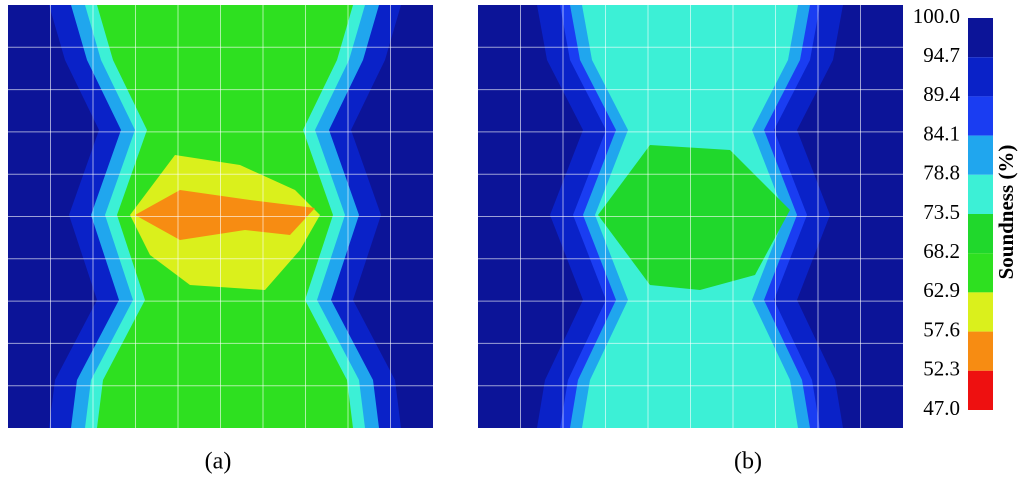  What do you see at coordinates (941, 329) in the screenshot?
I see `colorbar-tick-label: 57.6` at bounding box center [941, 329].